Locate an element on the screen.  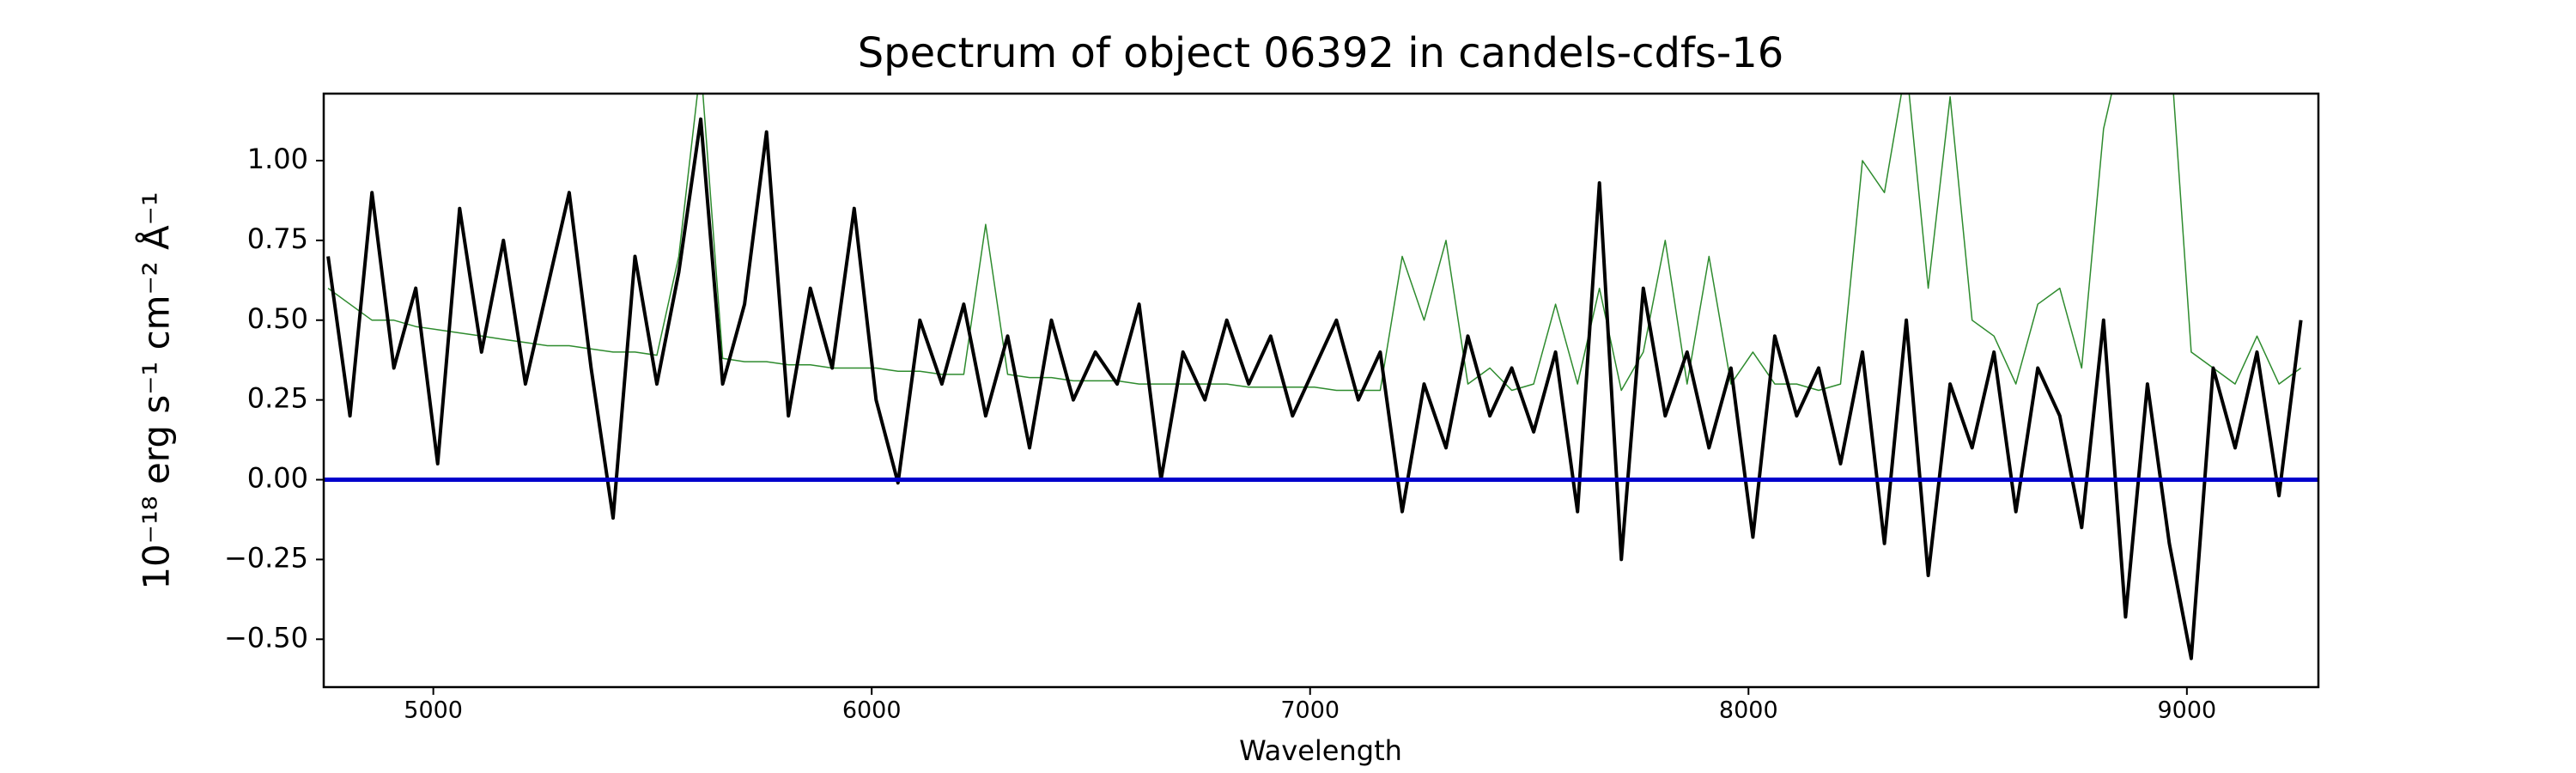
x-tick-label: 6000 is located at coordinates (872, 710).